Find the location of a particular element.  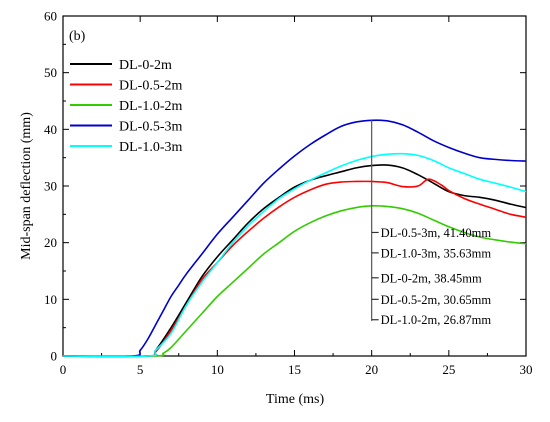

x-tick-label: 0 is located at coordinates (63, 369).